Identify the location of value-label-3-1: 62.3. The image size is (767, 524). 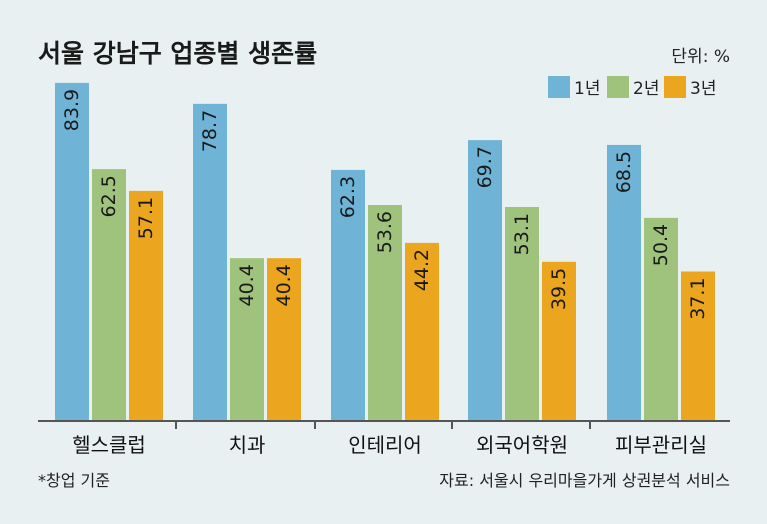
(348, 197).